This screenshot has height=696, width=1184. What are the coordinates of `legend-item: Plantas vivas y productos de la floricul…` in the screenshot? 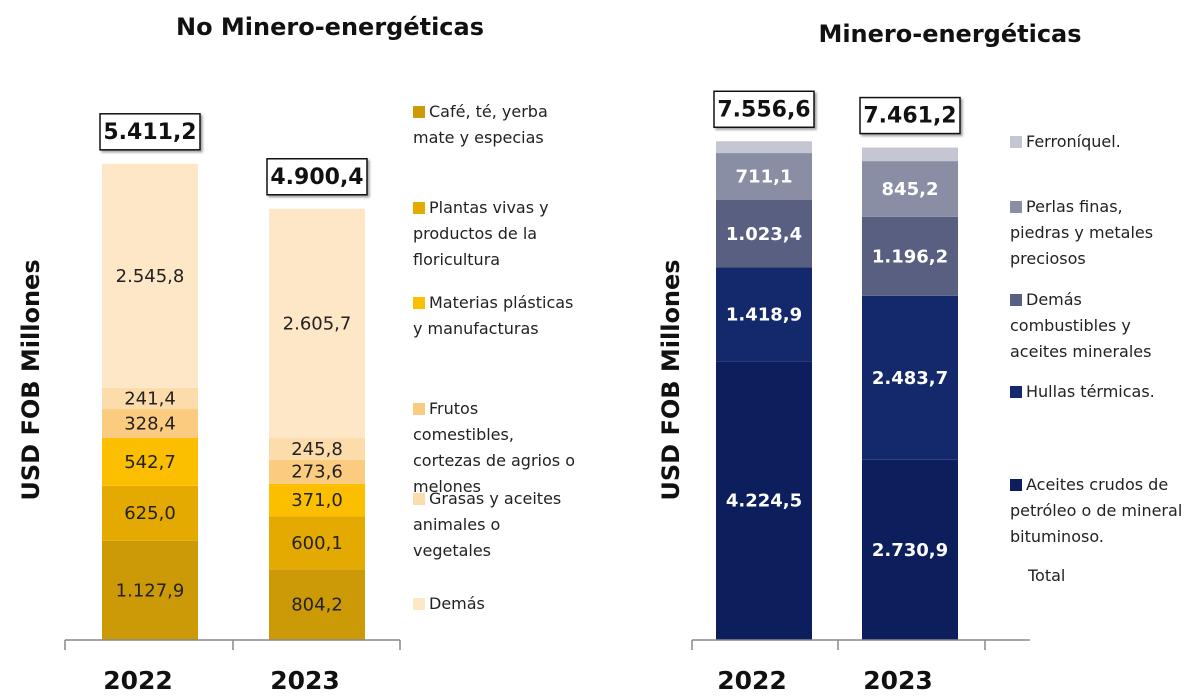 It's located at (498, 234).